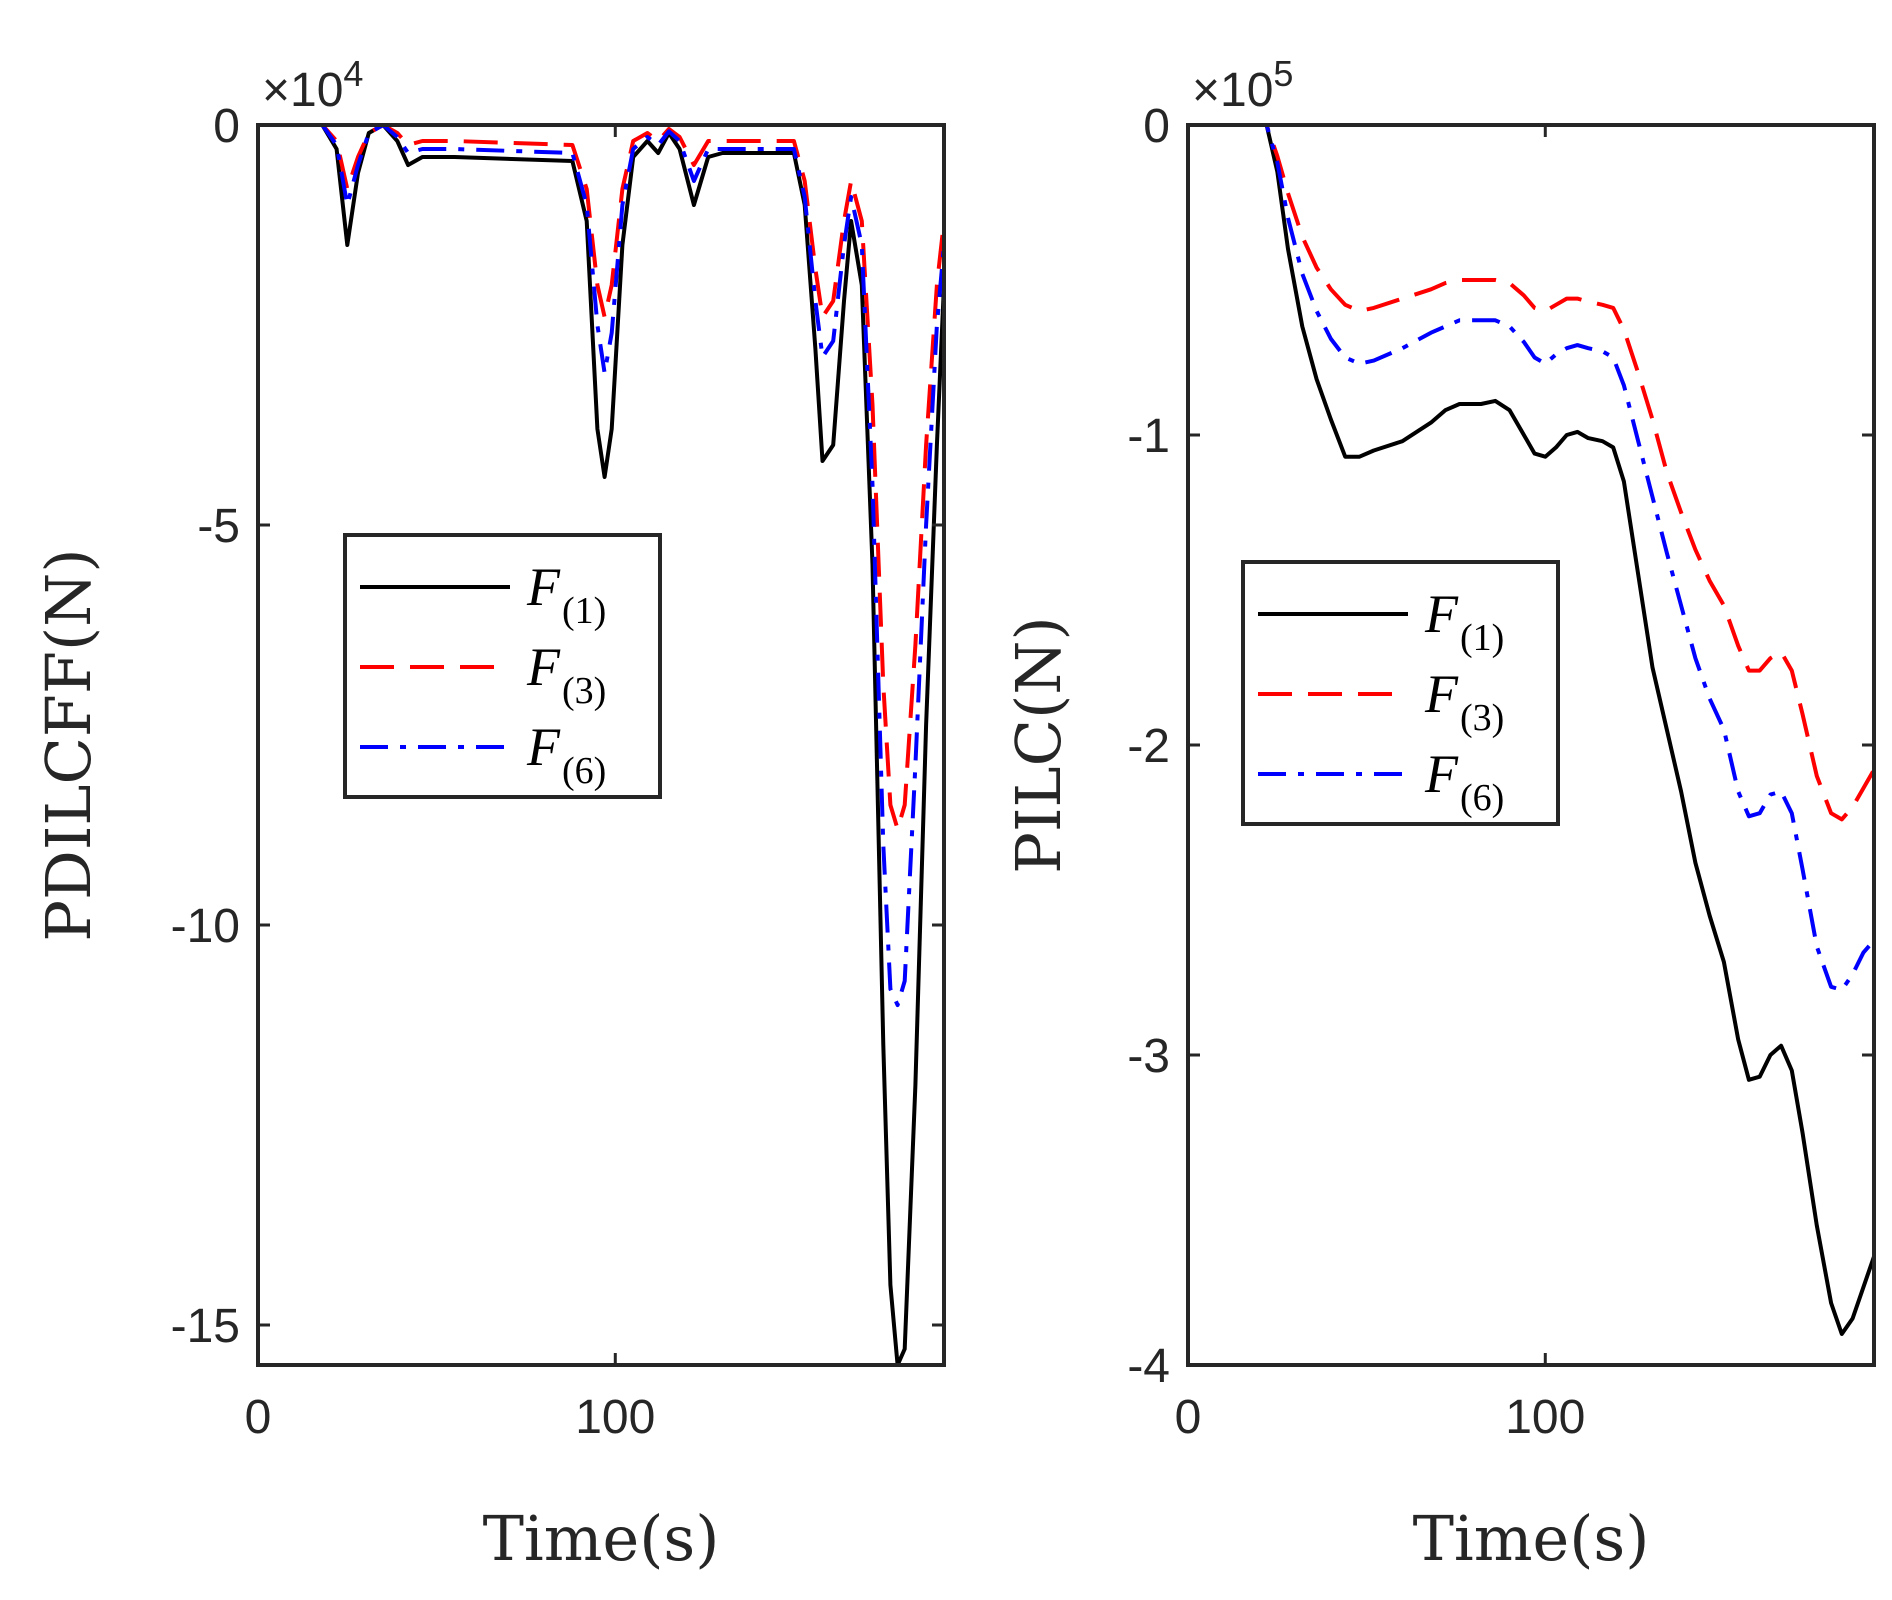  I want to click on right-legend-box, so click(1400, 693).